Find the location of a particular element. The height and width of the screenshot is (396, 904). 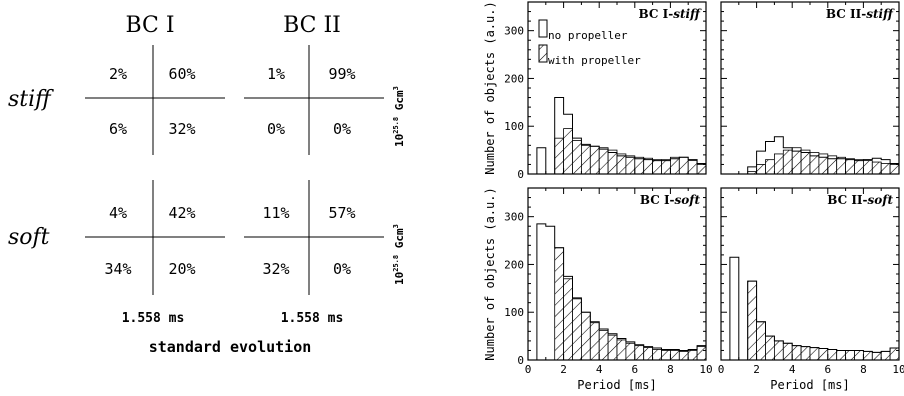

col-title-bc1: BC I is located at coordinates (149, 25).